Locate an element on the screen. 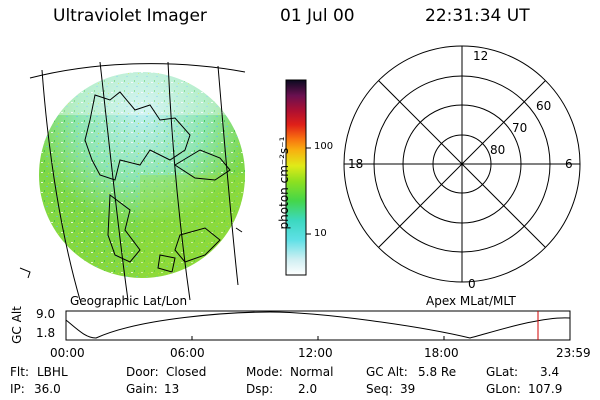 The image size is (600, 400). date-label: 01 Jul 00 is located at coordinates (317, 16).